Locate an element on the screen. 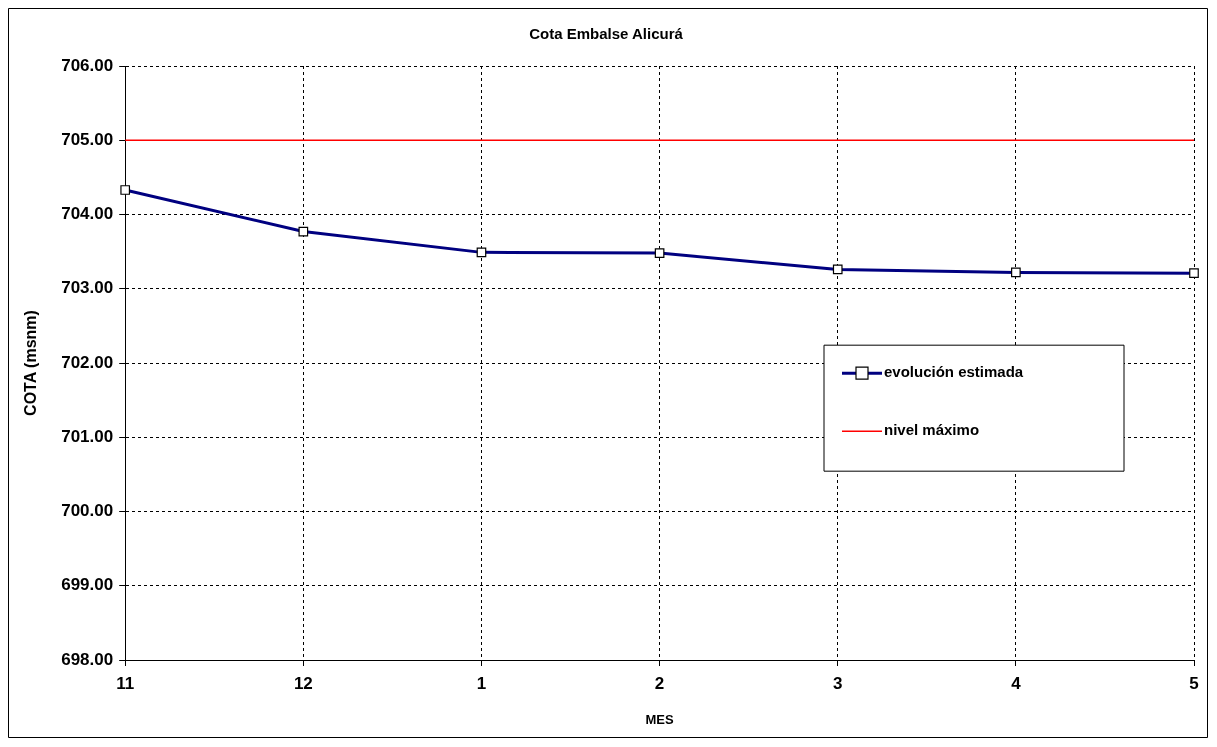  x-tick-label: 4 is located at coordinates (1016, 683).